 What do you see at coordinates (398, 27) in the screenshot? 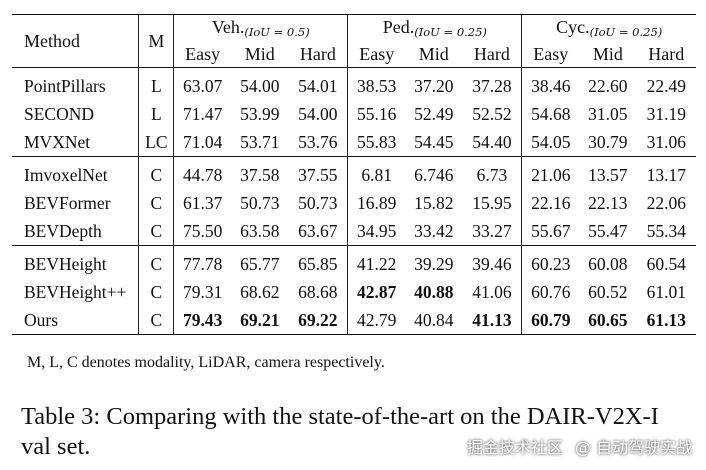
I see `group-name: Ped.` at bounding box center [398, 27].